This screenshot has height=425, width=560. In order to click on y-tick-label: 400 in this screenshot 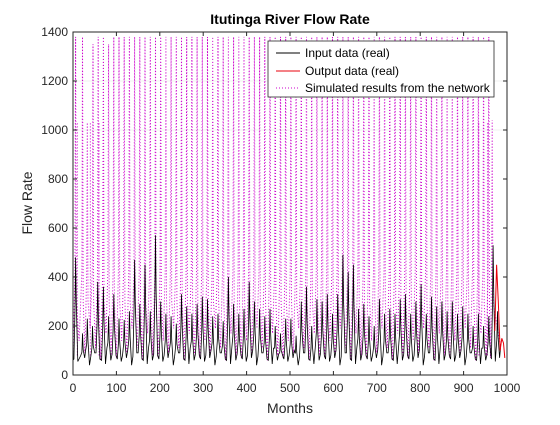, I will do `click(58, 277)`.